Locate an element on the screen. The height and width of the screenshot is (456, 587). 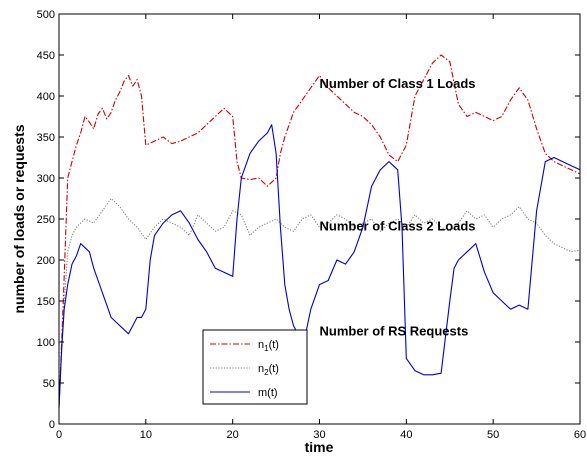
x-axis-label: time is located at coordinates (319, 447).